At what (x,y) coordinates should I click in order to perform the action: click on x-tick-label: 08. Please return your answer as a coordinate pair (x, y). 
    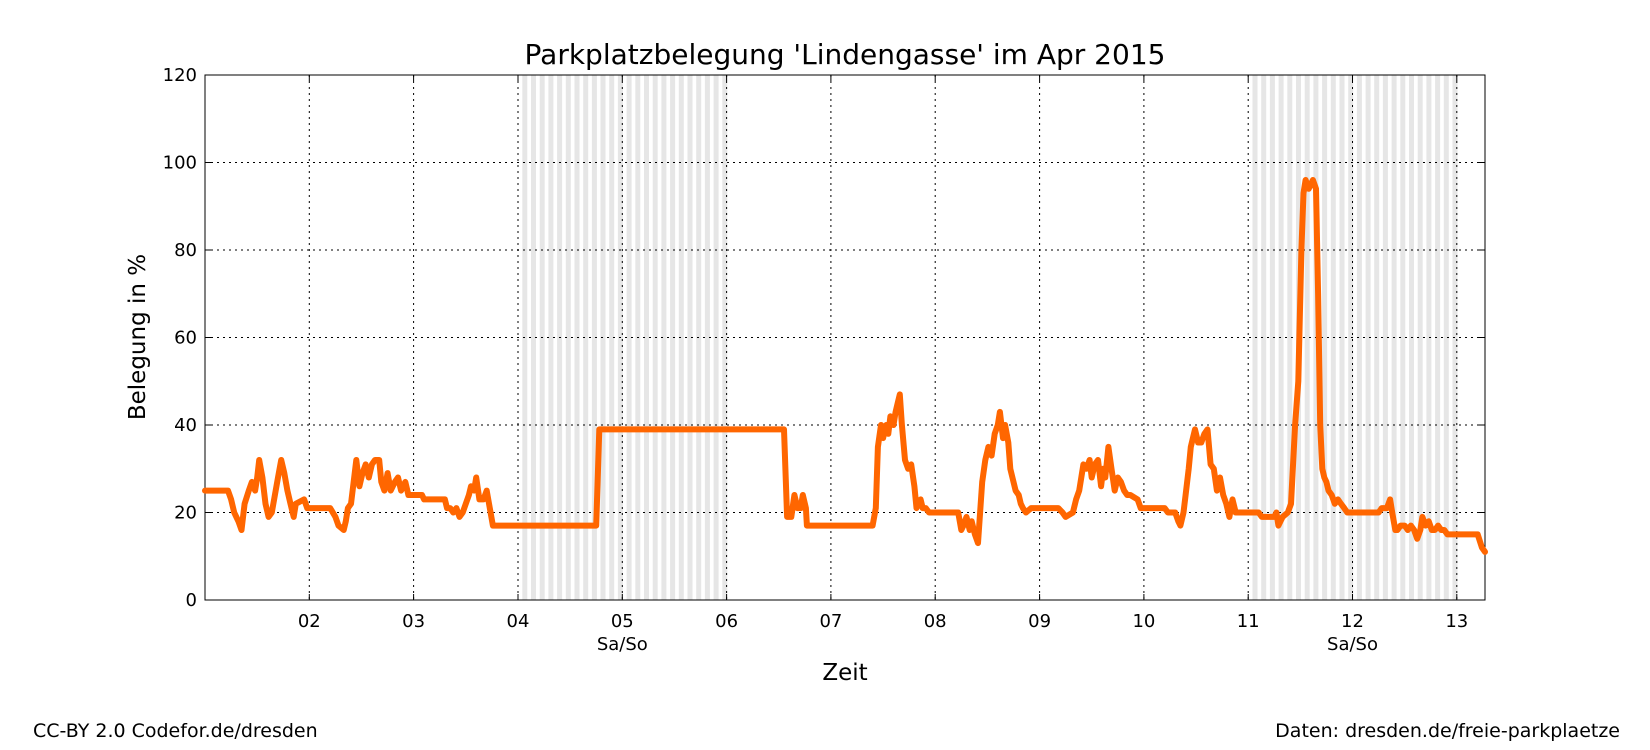
    Looking at the image, I should click on (935, 621).